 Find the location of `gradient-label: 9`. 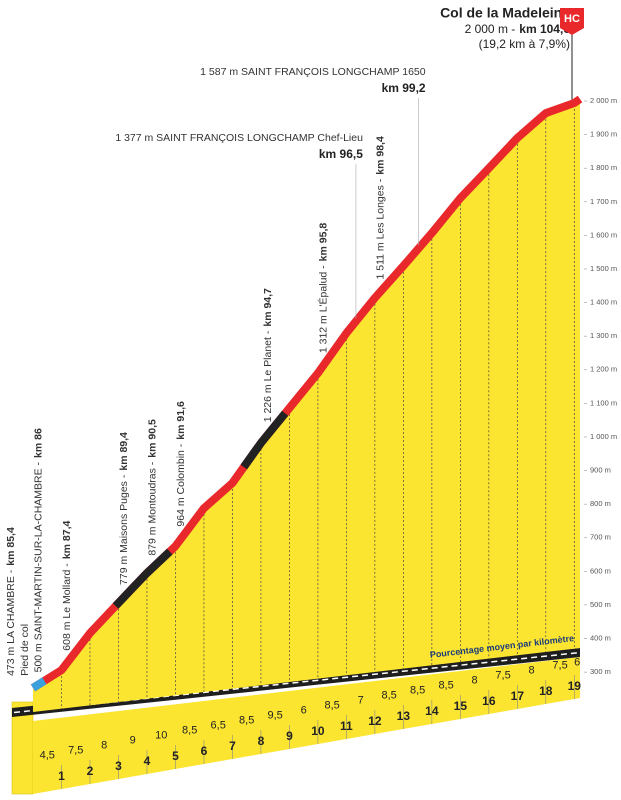

gradient-label: 9 is located at coordinates (133, 740).